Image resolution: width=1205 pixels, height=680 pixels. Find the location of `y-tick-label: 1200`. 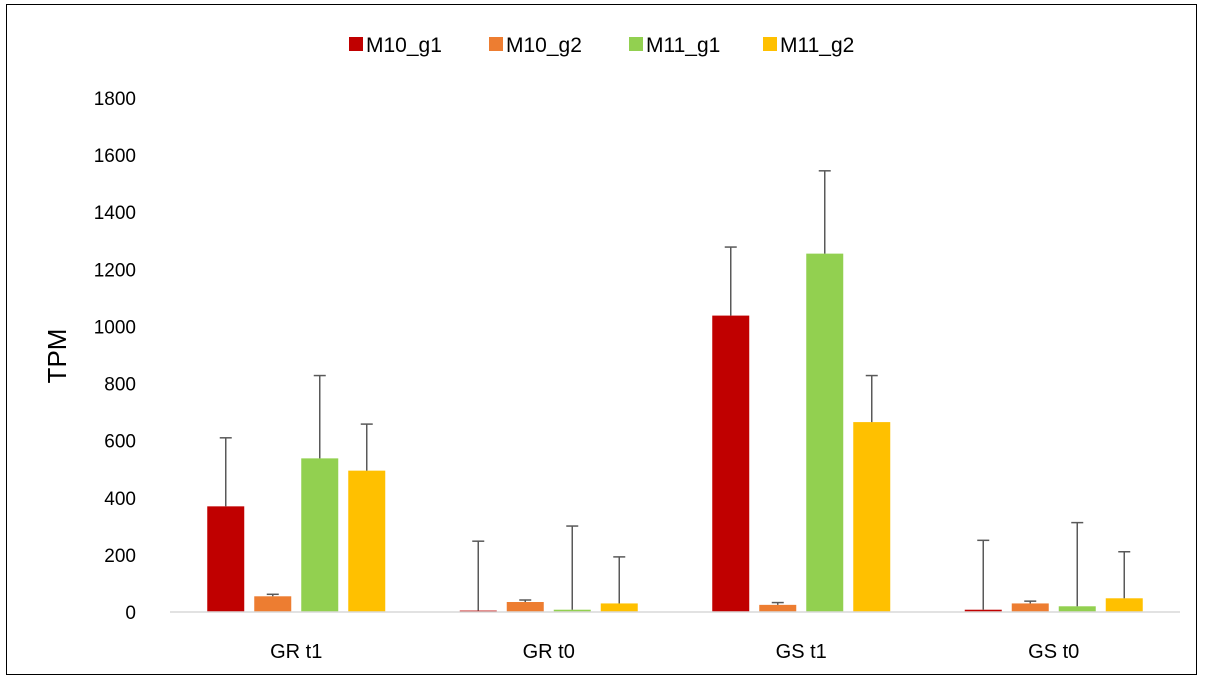

y-tick-label: 1200 is located at coordinates (115, 270).